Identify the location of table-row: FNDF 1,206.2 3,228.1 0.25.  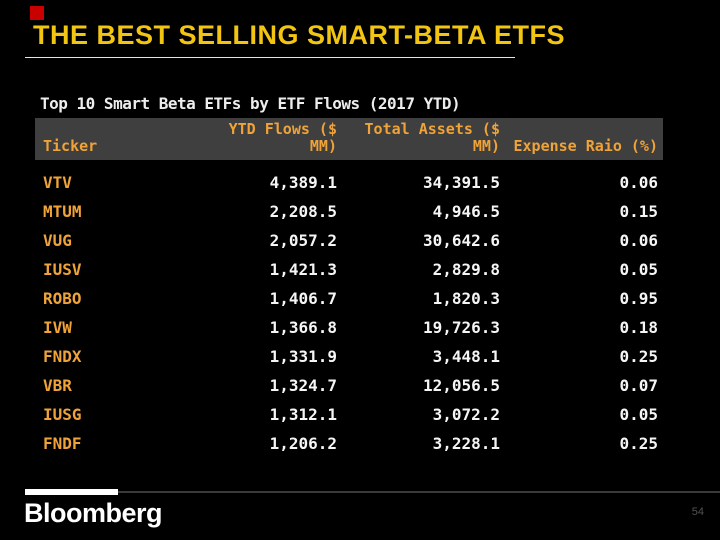
(349, 443).